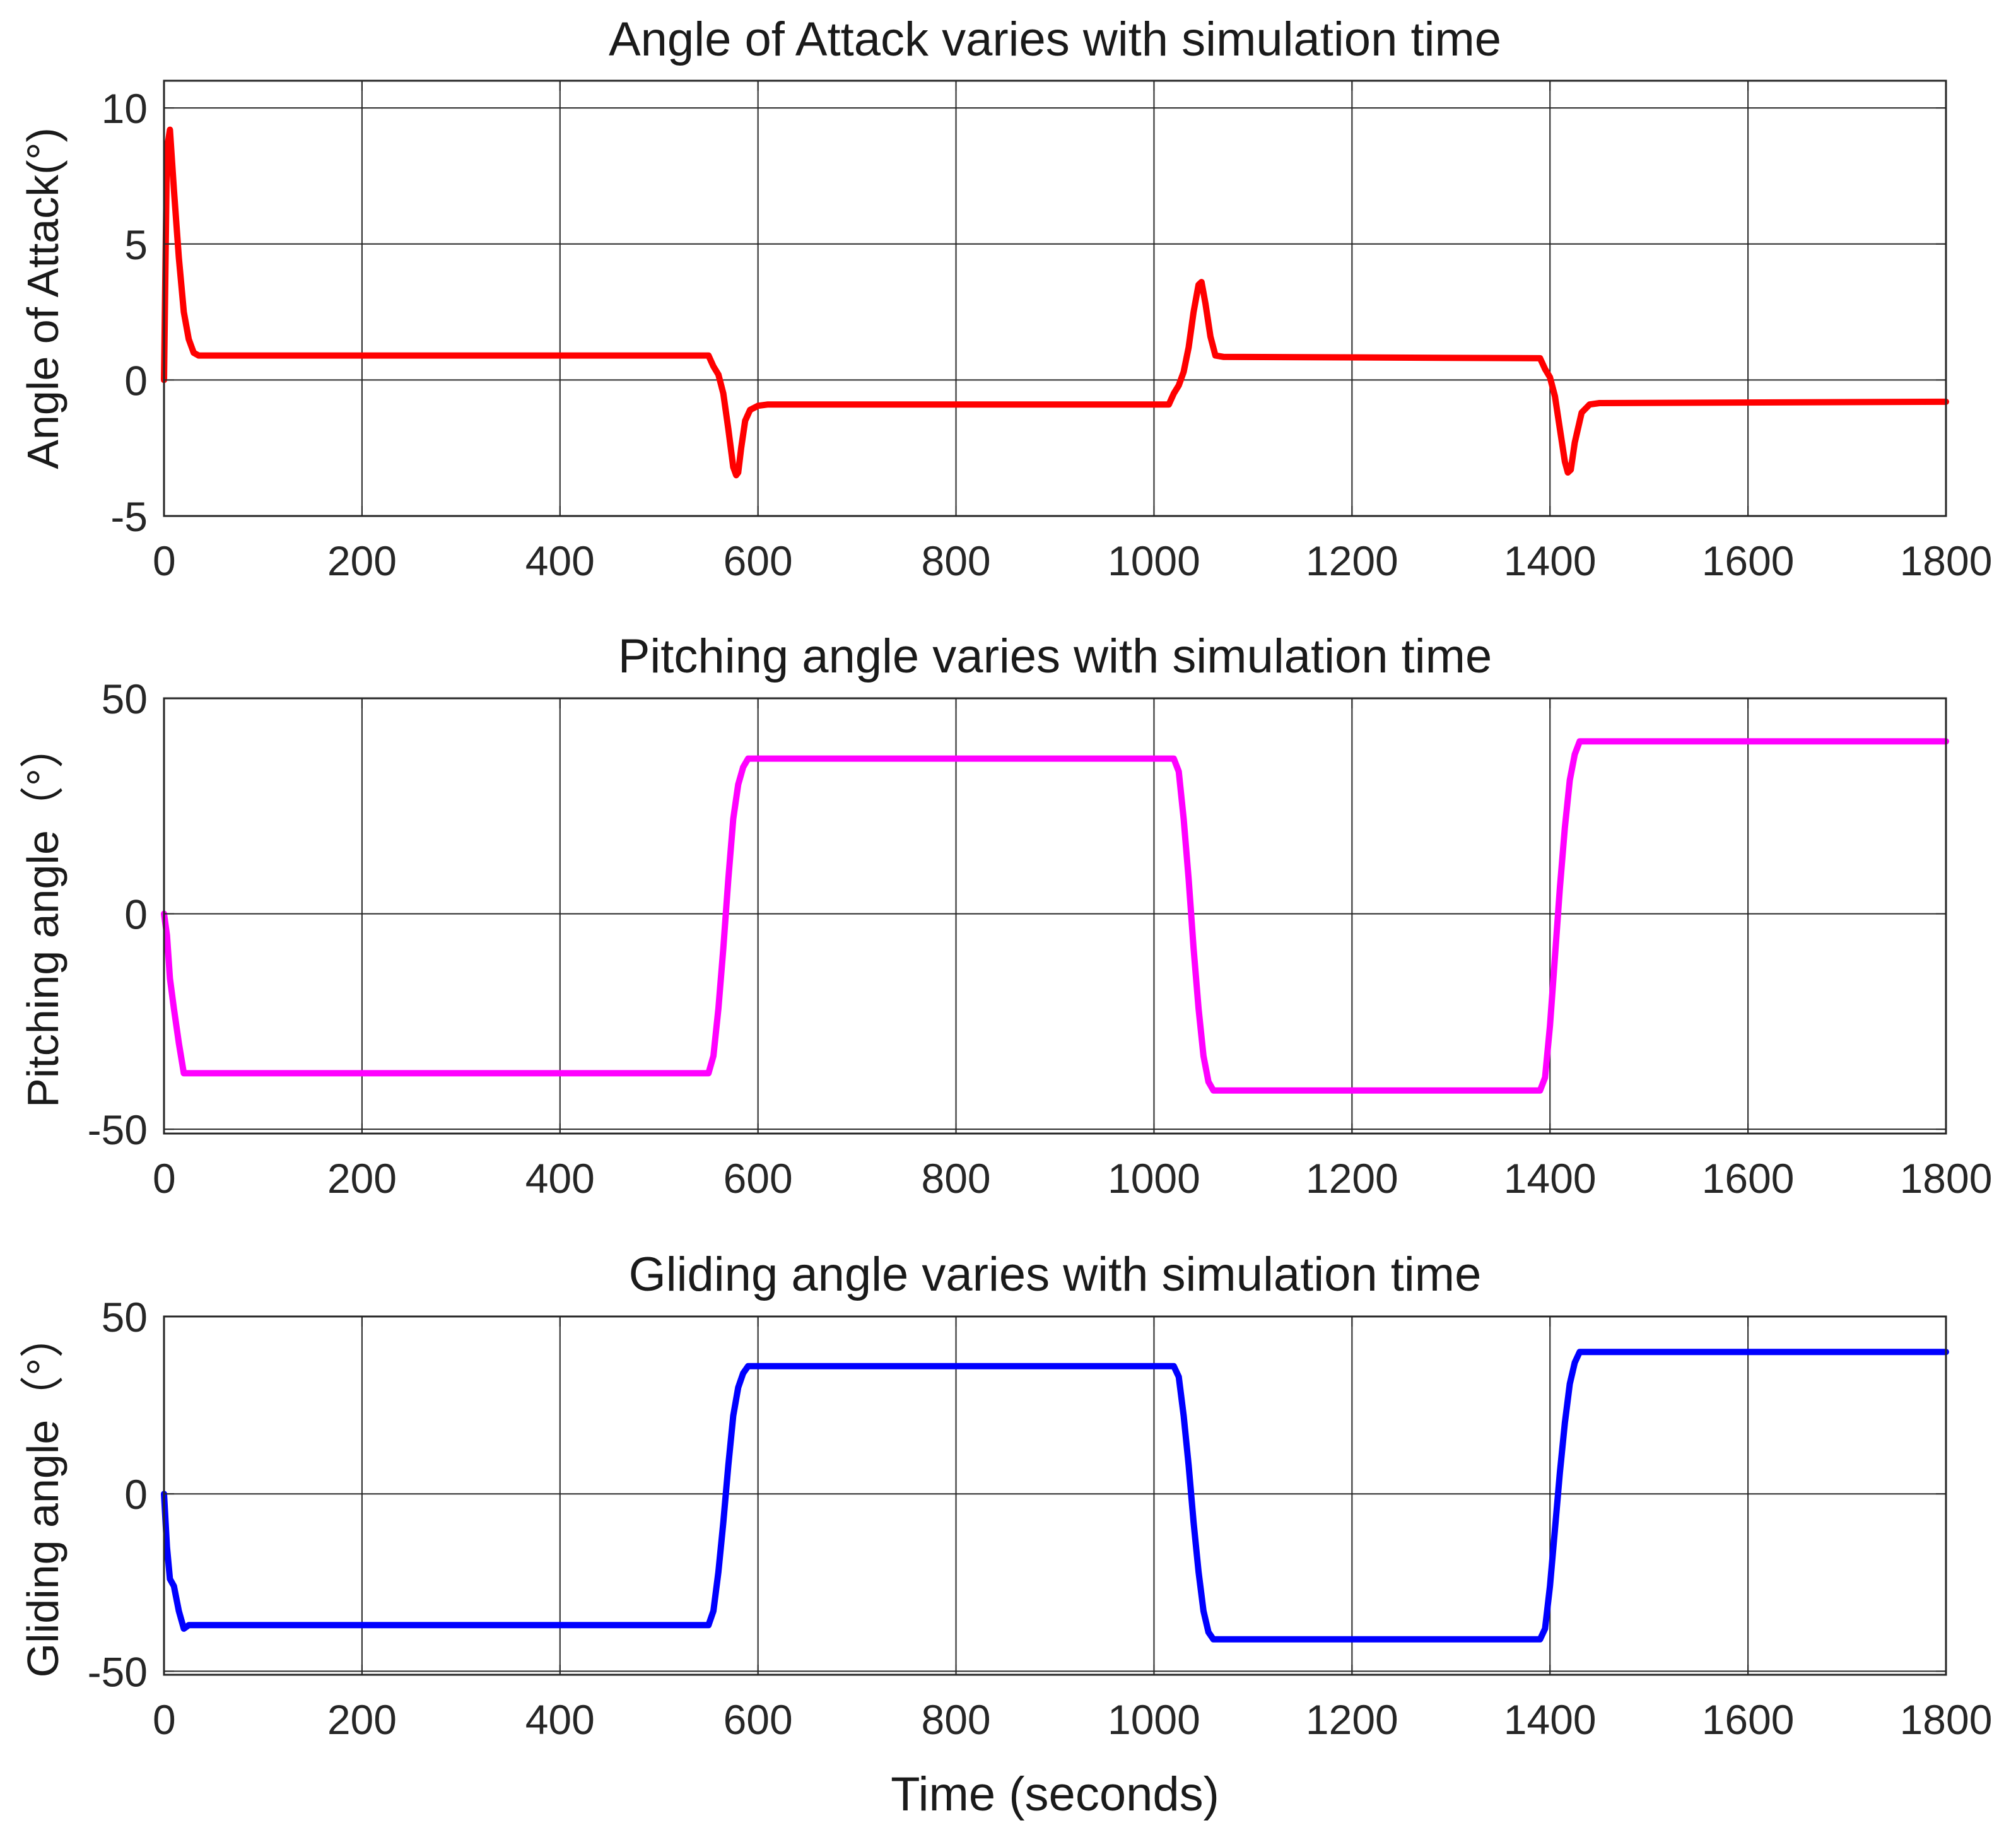 The height and width of the screenshot is (1835, 2016). What do you see at coordinates (1055, 1795) in the screenshot?
I see `x-axis-label: Time (seconds)` at bounding box center [1055, 1795].